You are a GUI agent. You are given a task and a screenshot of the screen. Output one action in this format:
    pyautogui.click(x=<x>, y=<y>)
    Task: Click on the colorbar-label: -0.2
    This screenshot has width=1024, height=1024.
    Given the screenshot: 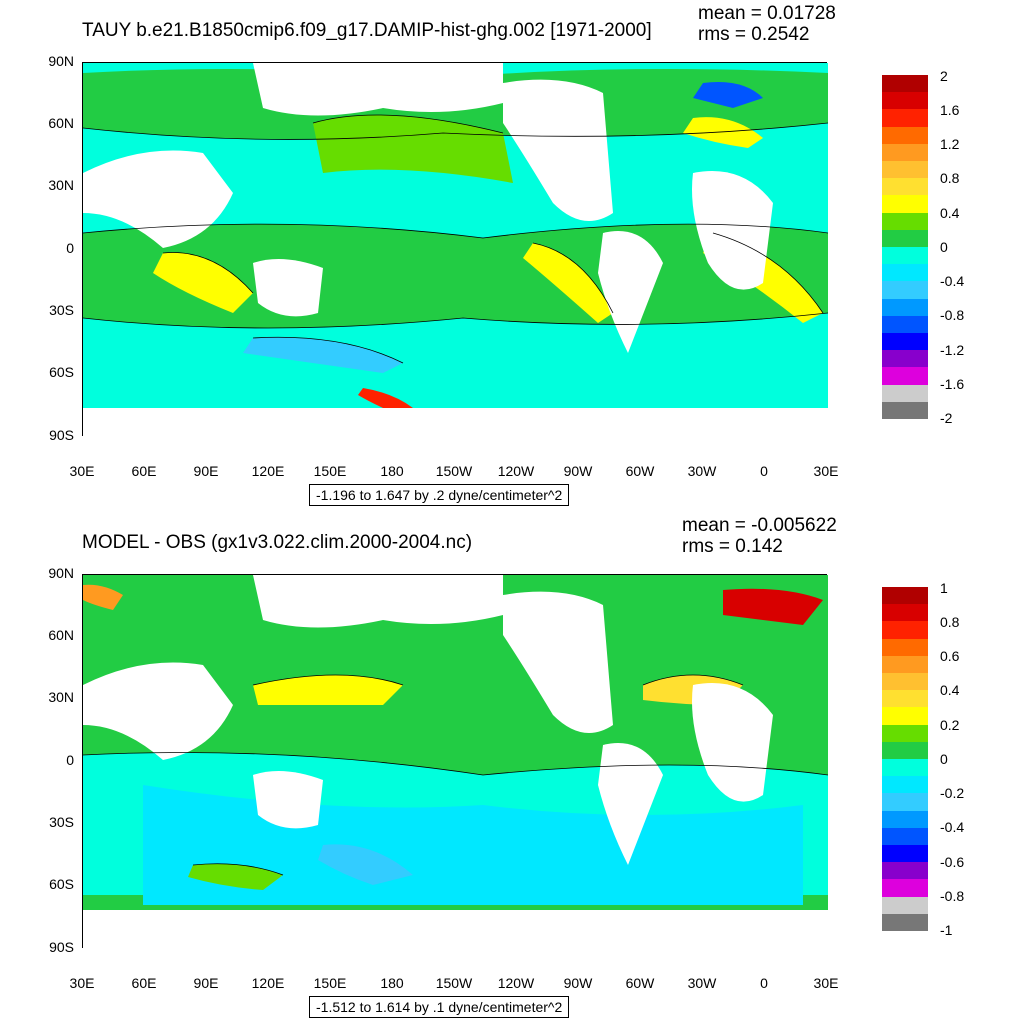 What is the action you would take?
    pyautogui.click(x=952, y=793)
    